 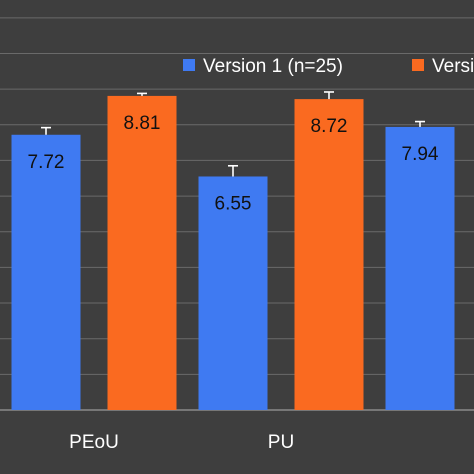 I want to click on bar-series2-cat1, so click(x=142, y=252).